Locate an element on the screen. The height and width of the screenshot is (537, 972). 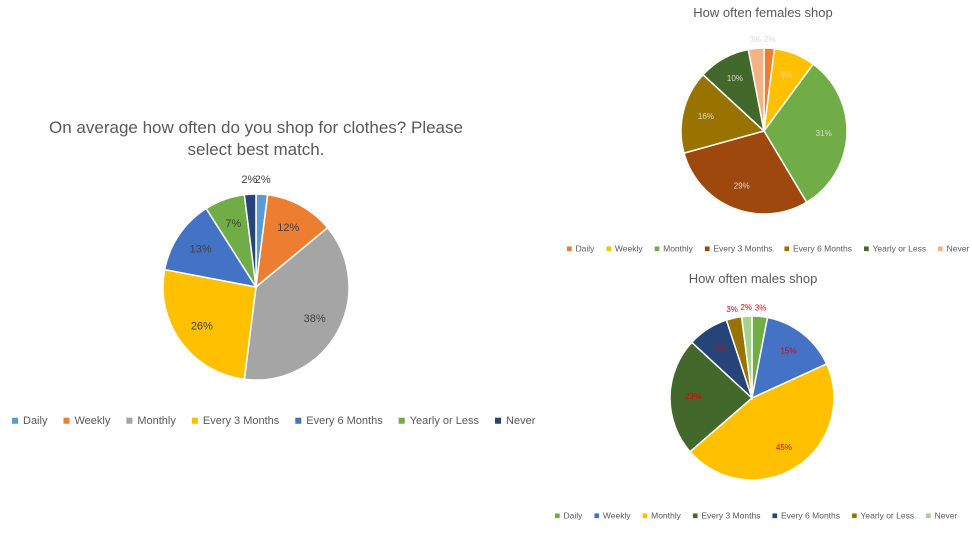
data-label: 26% is located at coordinates (202, 326).